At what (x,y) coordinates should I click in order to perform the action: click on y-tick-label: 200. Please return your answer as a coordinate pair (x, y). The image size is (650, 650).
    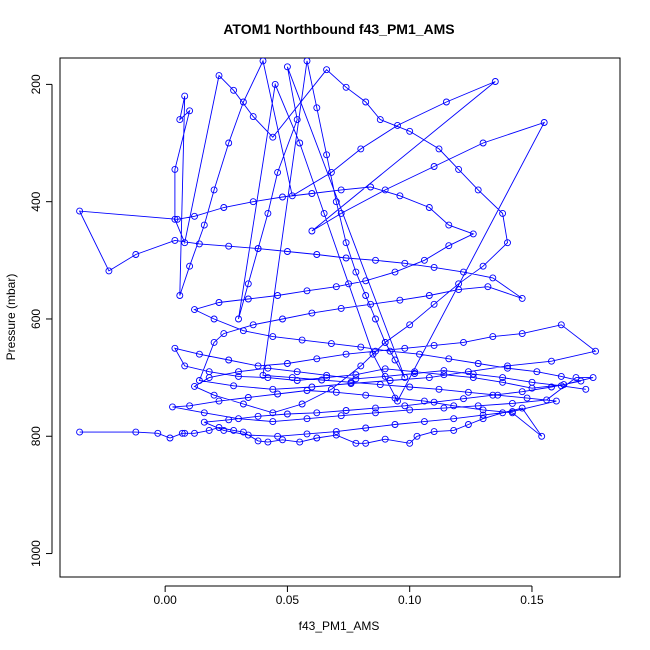
    Looking at the image, I should click on (36, 84).